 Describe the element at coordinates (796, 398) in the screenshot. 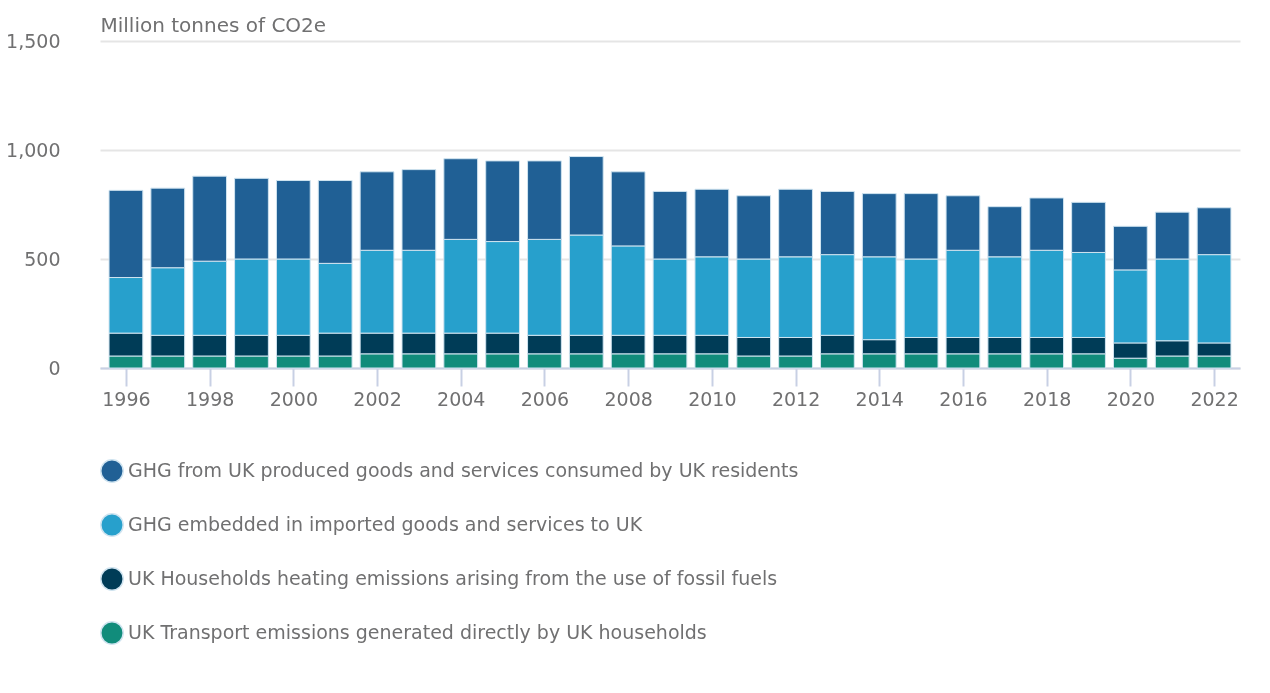

I see `x-tick-label: 2012` at that location.